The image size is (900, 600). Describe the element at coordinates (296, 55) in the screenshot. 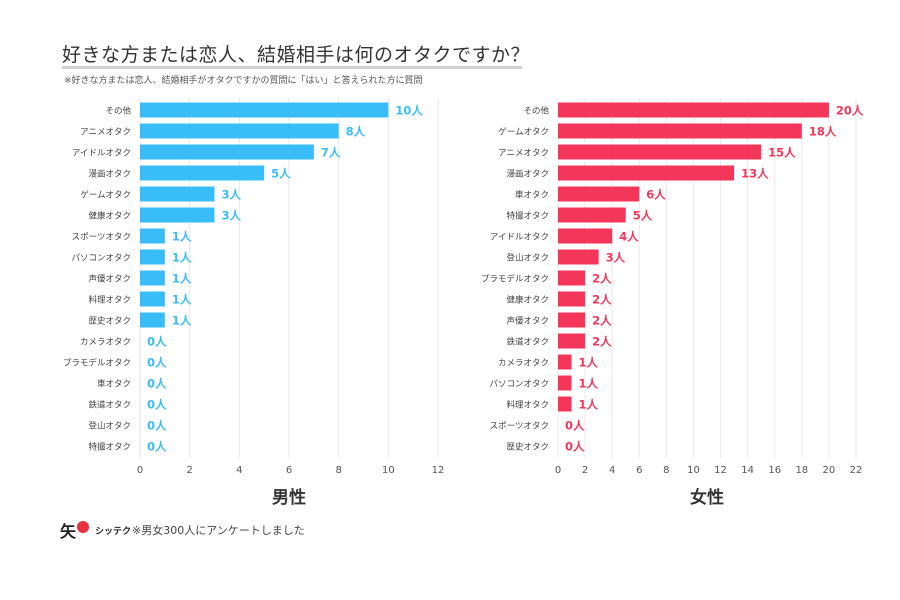

I see `chart-title: 好きな方または恋人、結婚相手は何のオタクですか？` at that location.